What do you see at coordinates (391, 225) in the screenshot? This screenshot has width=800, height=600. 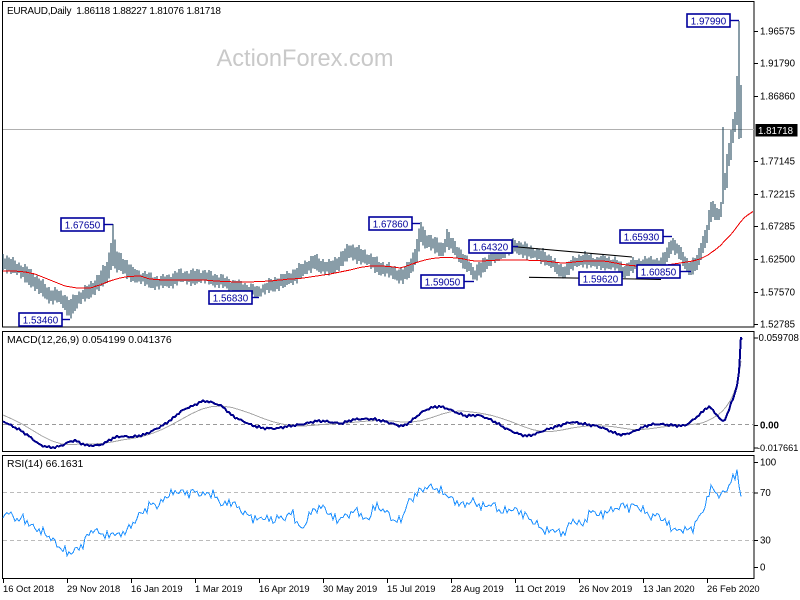 I see `svg-text: 1.67860` at bounding box center [391, 225].